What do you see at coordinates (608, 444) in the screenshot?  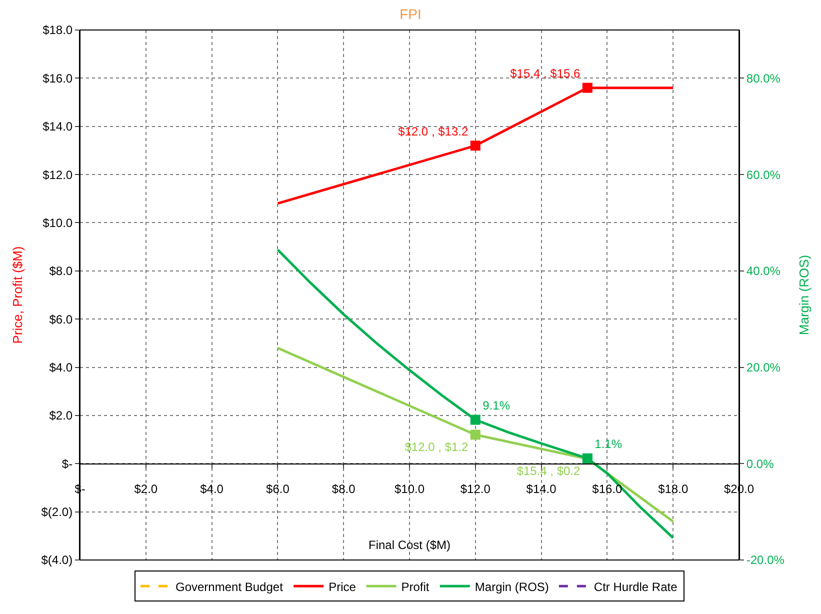 I see `data-label: 1.1%` at bounding box center [608, 444].